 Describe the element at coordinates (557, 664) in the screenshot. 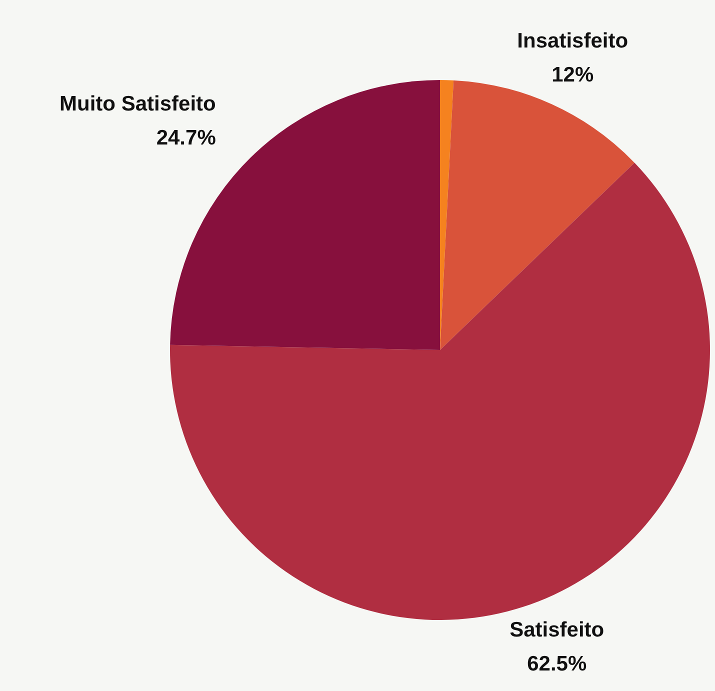

I see `data-label: 62.5%` at that location.